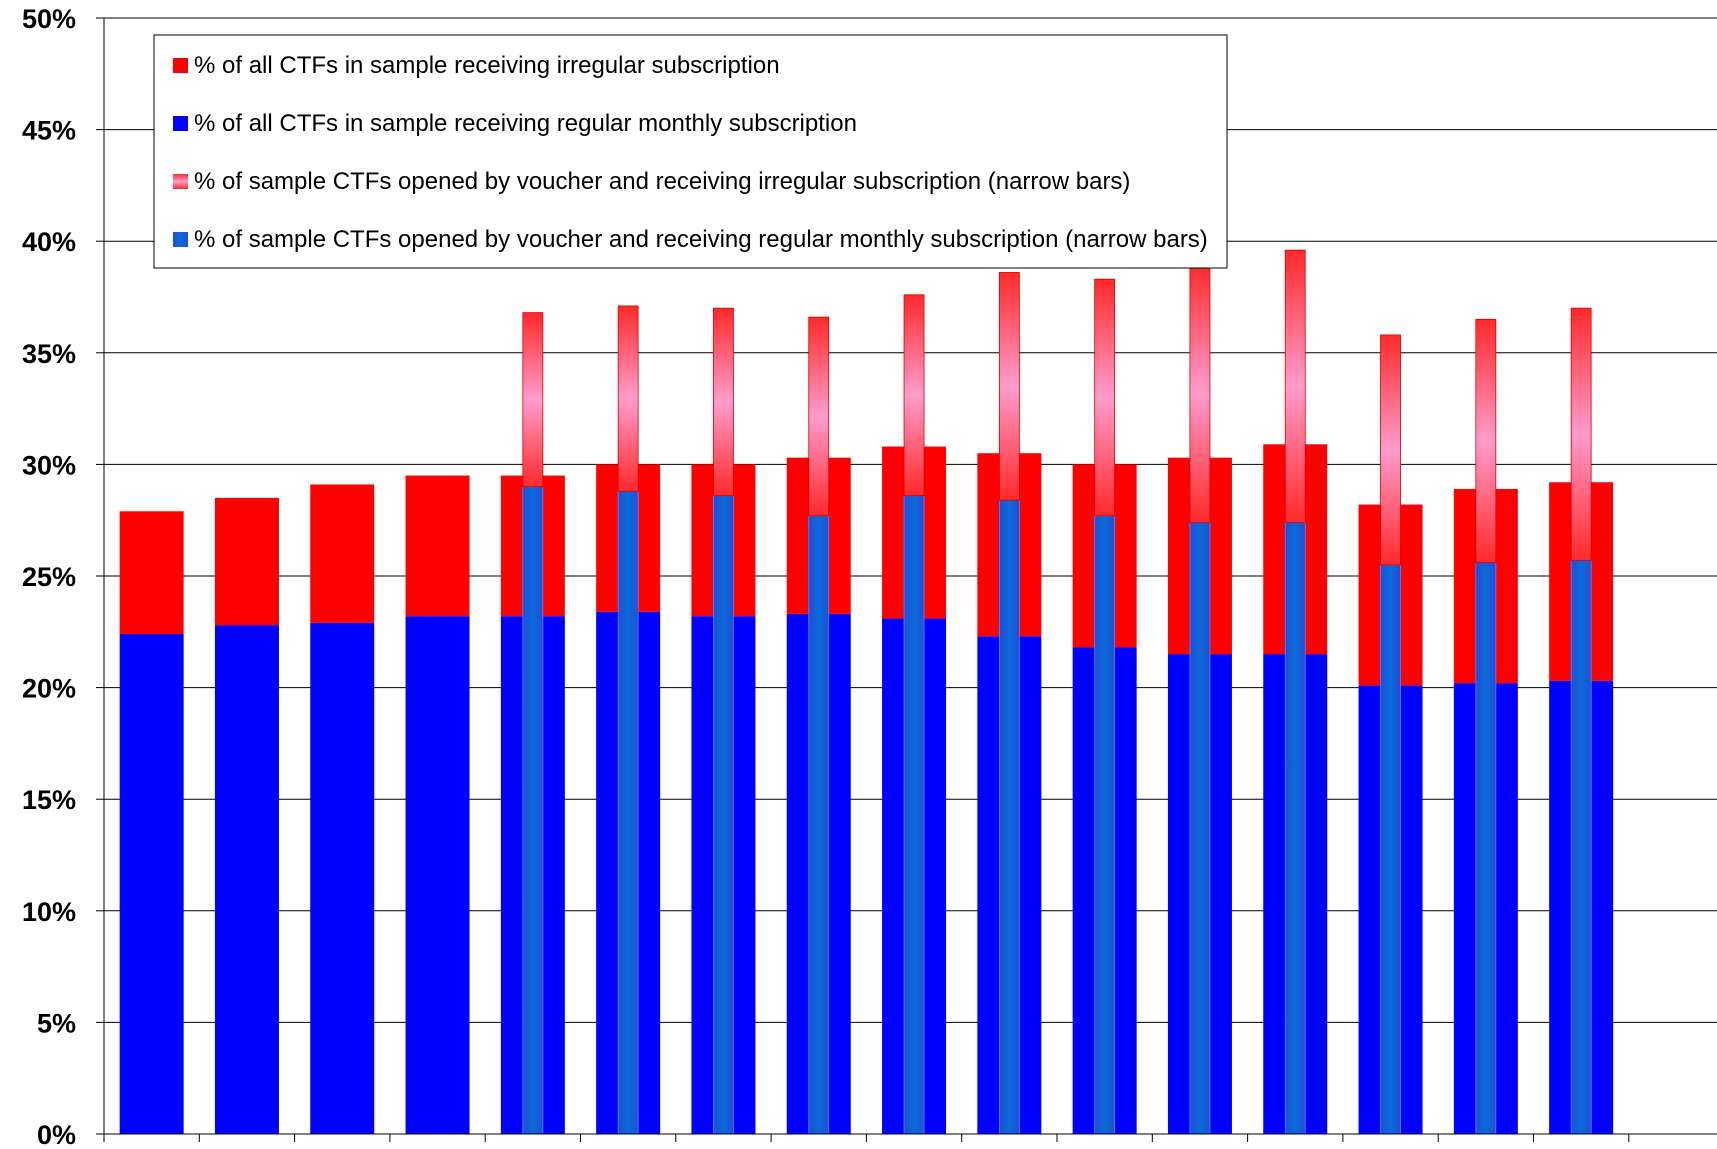 Image resolution: width=1717 pixels, height=1149 pixels. I want to click on y-tick-label: 15%, so click(49, 800).